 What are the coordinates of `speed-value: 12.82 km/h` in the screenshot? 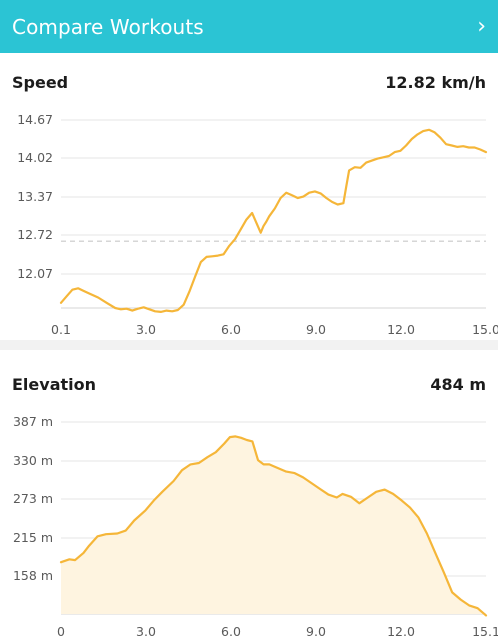 It's located at (435, 82).